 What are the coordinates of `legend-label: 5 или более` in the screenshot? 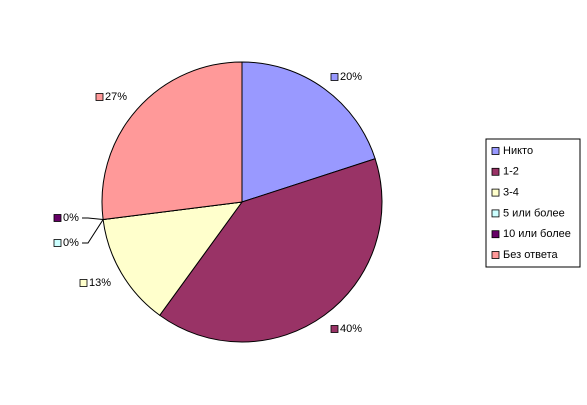 It's located at (534, 213).